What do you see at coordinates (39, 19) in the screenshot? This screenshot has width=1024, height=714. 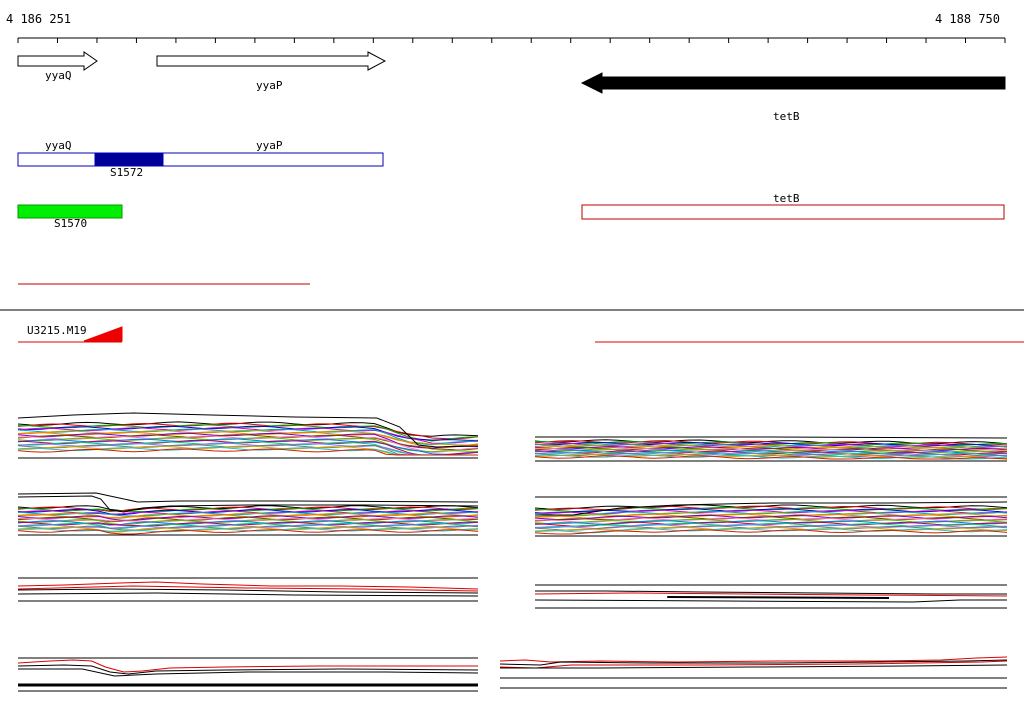 I see `coordinate-start: 4 186 251` at bounding box center [39, 19].